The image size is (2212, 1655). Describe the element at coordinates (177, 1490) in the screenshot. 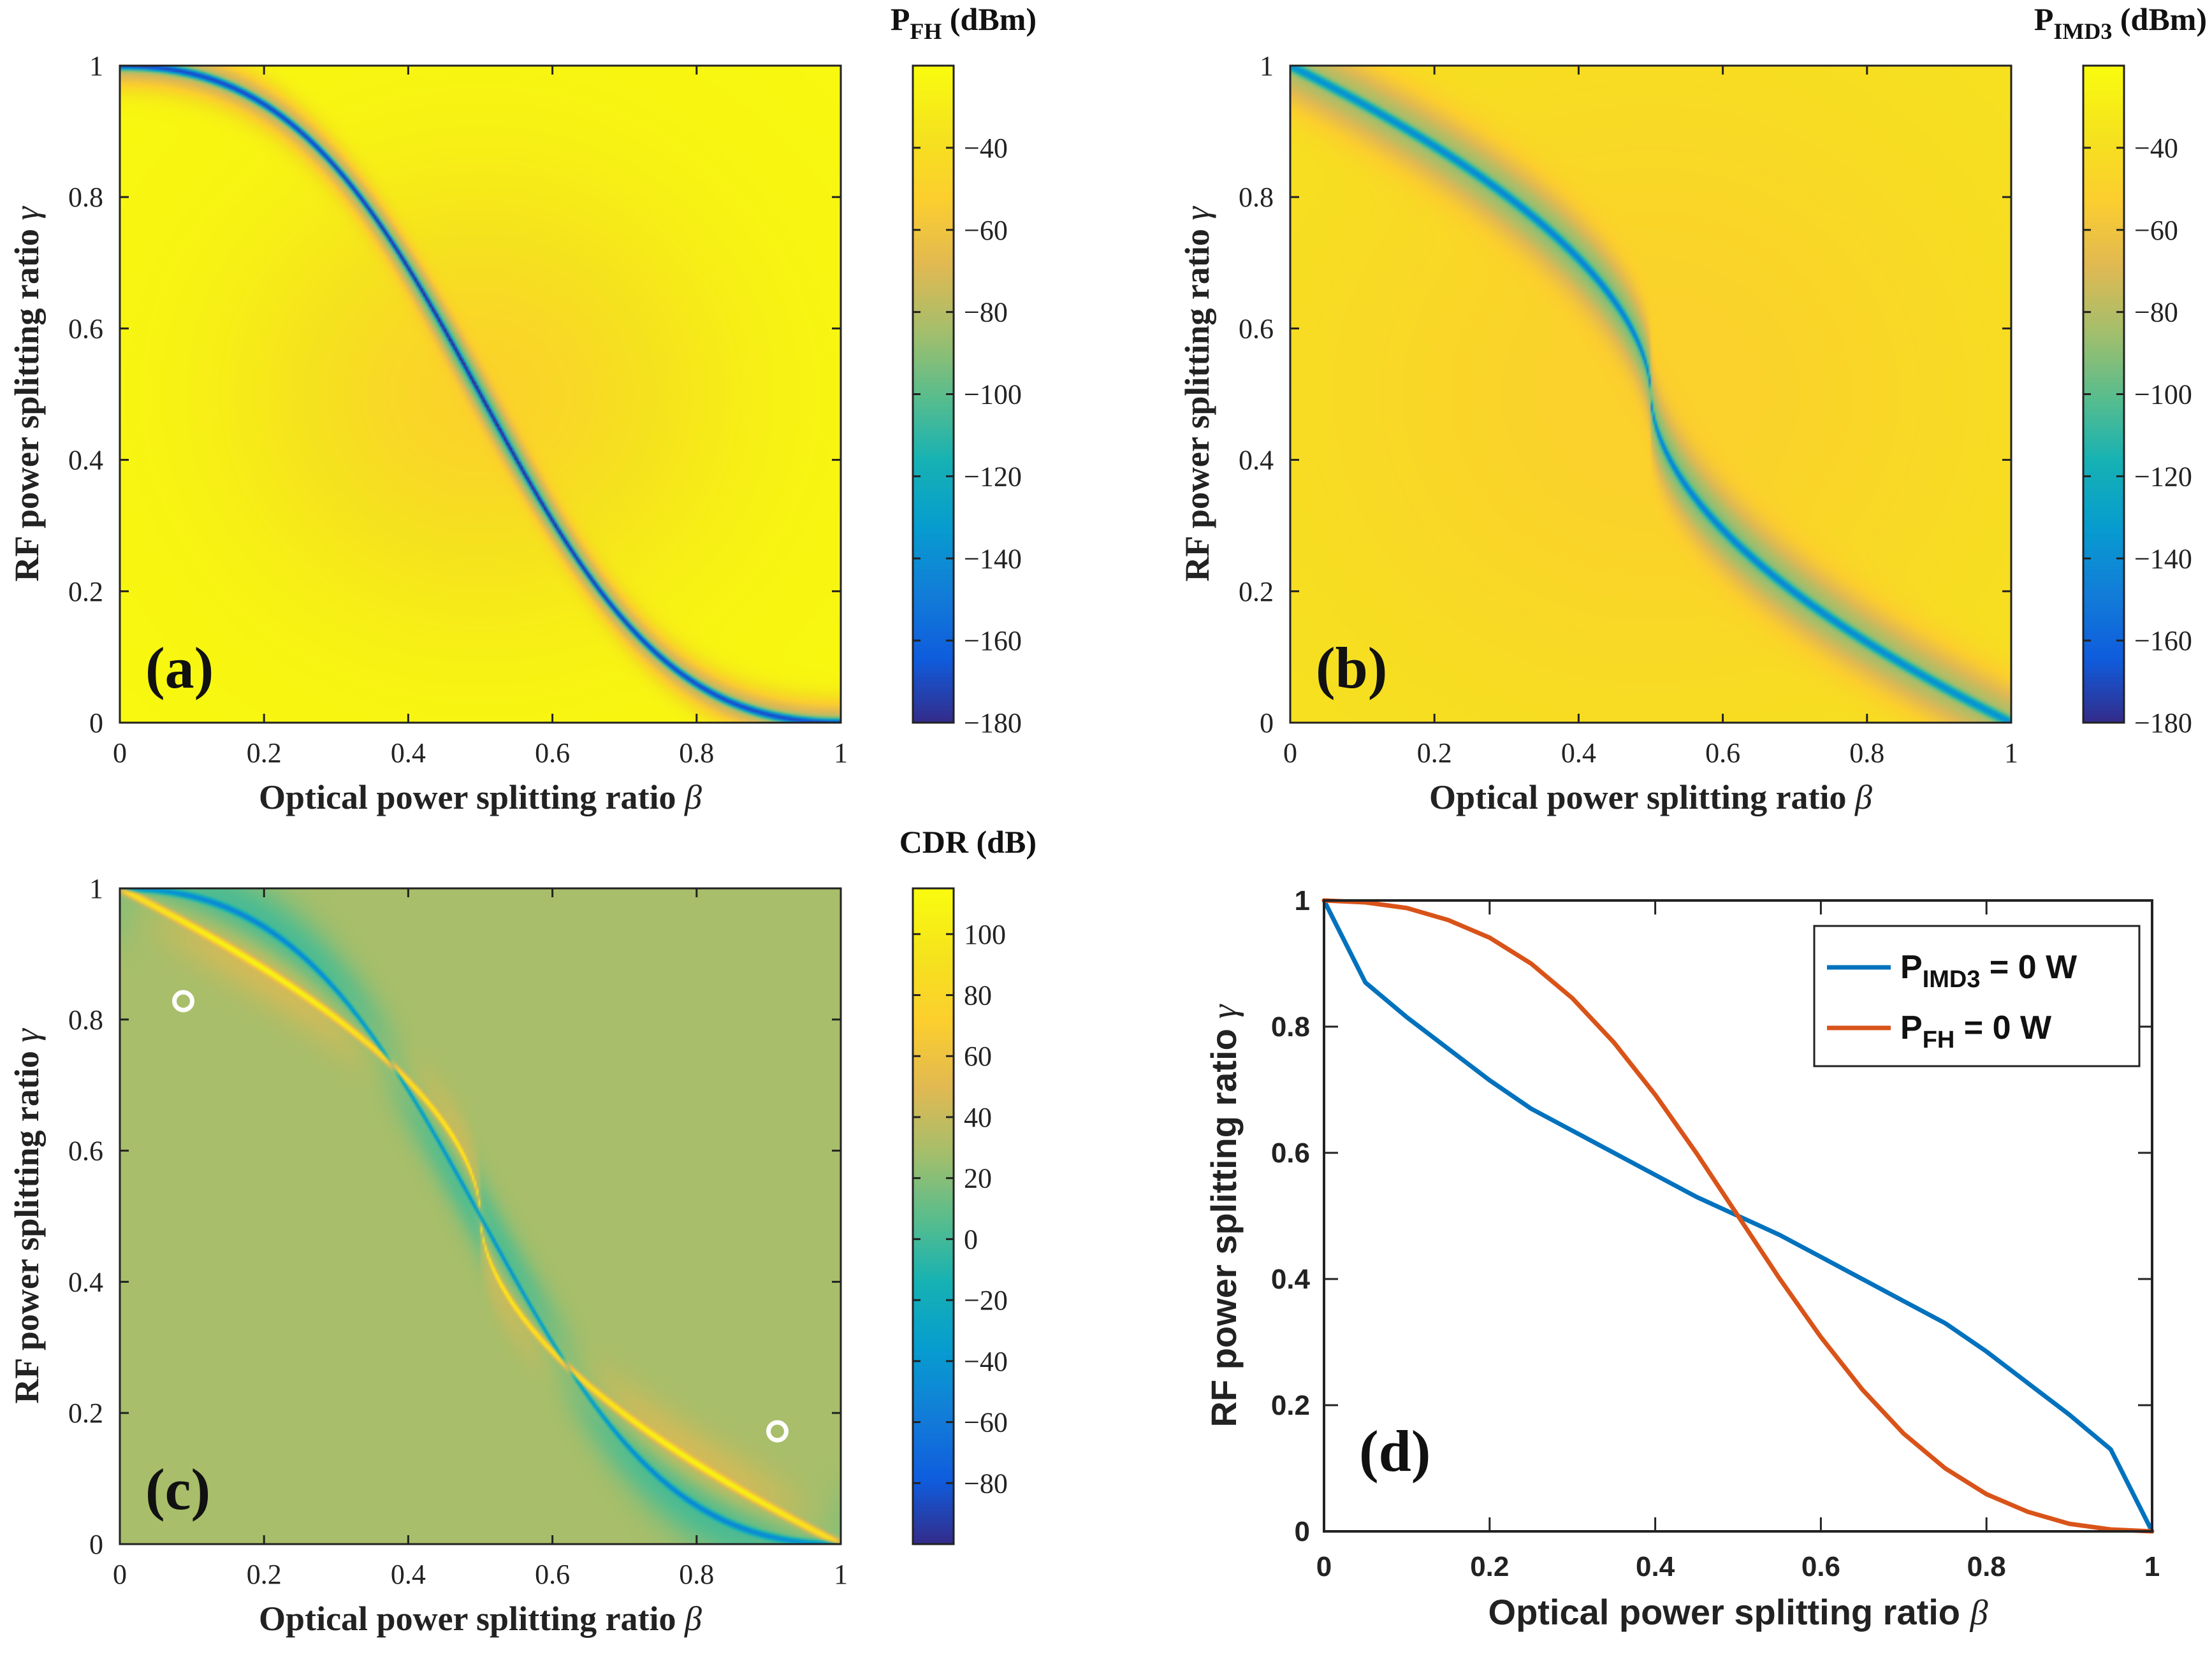

I see `panel-label: (c)` at that location.